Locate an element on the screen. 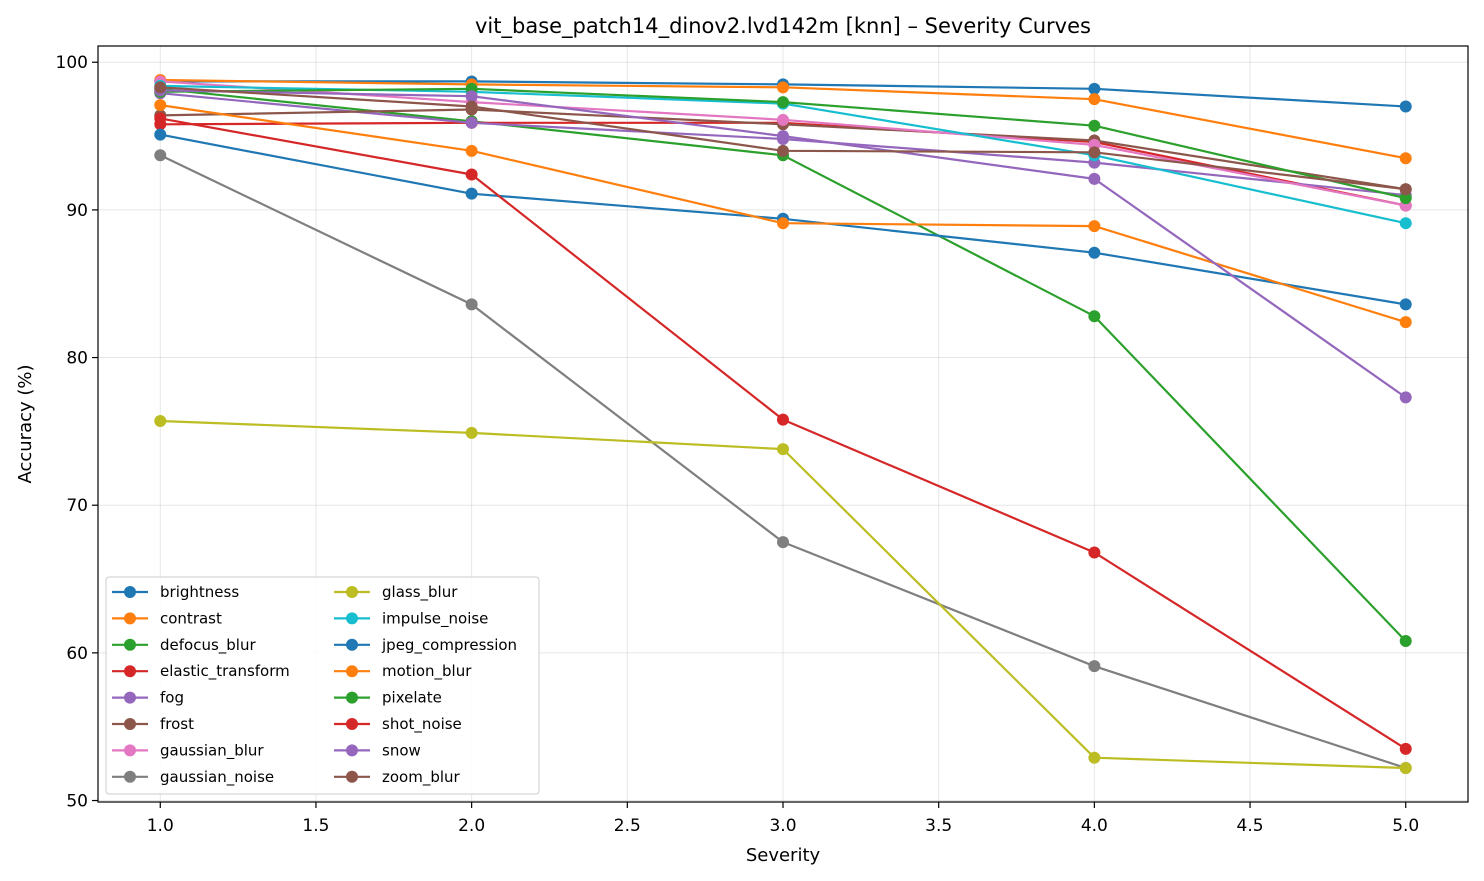 The image size is (1484, 881). legend-entry-impulse_noise: impulse_noise is located at coordinates (411, 618).